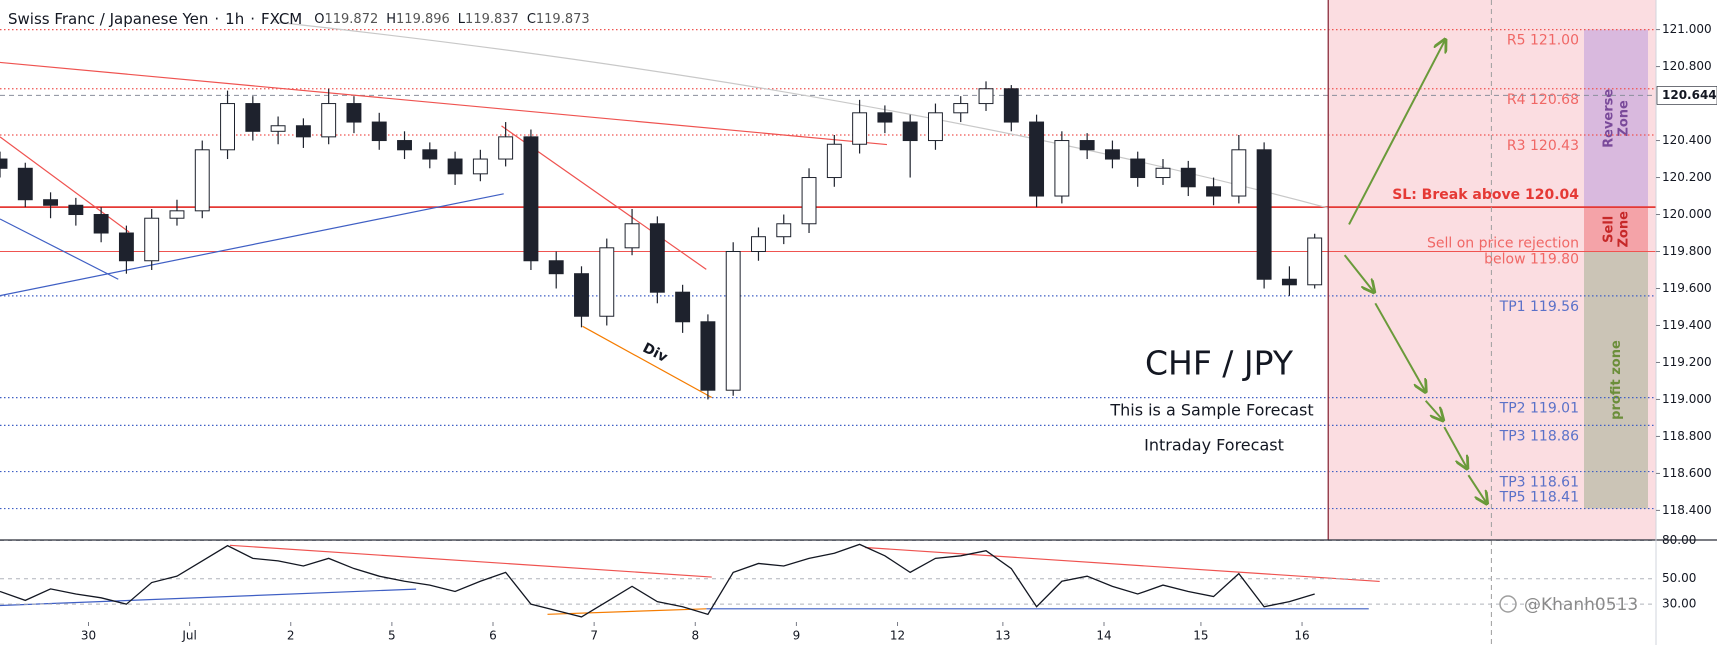  I want to click on ohlc-label: C, so click(531, 19).